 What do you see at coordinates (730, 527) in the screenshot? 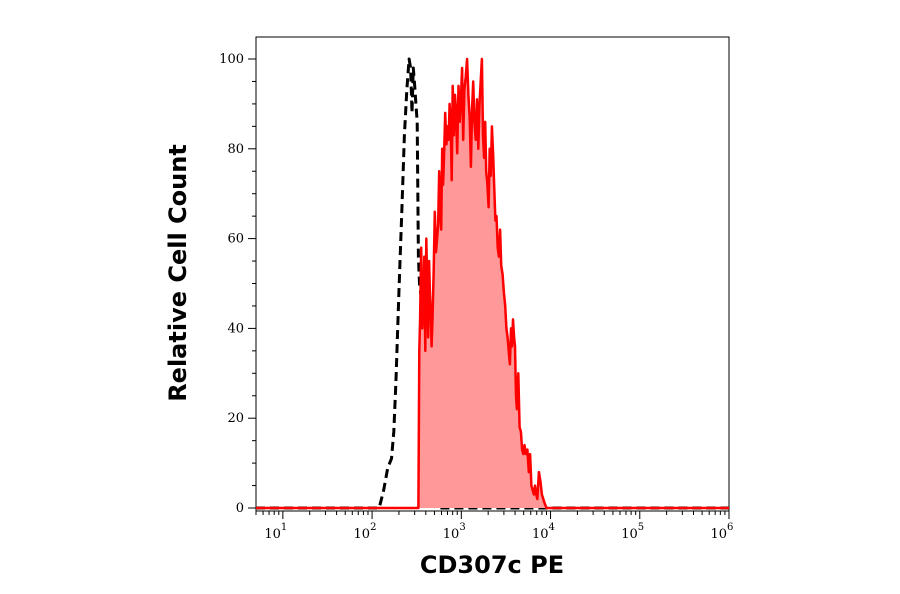
I see `x-tick-exponent: 6` at bounding box center [730, 527].